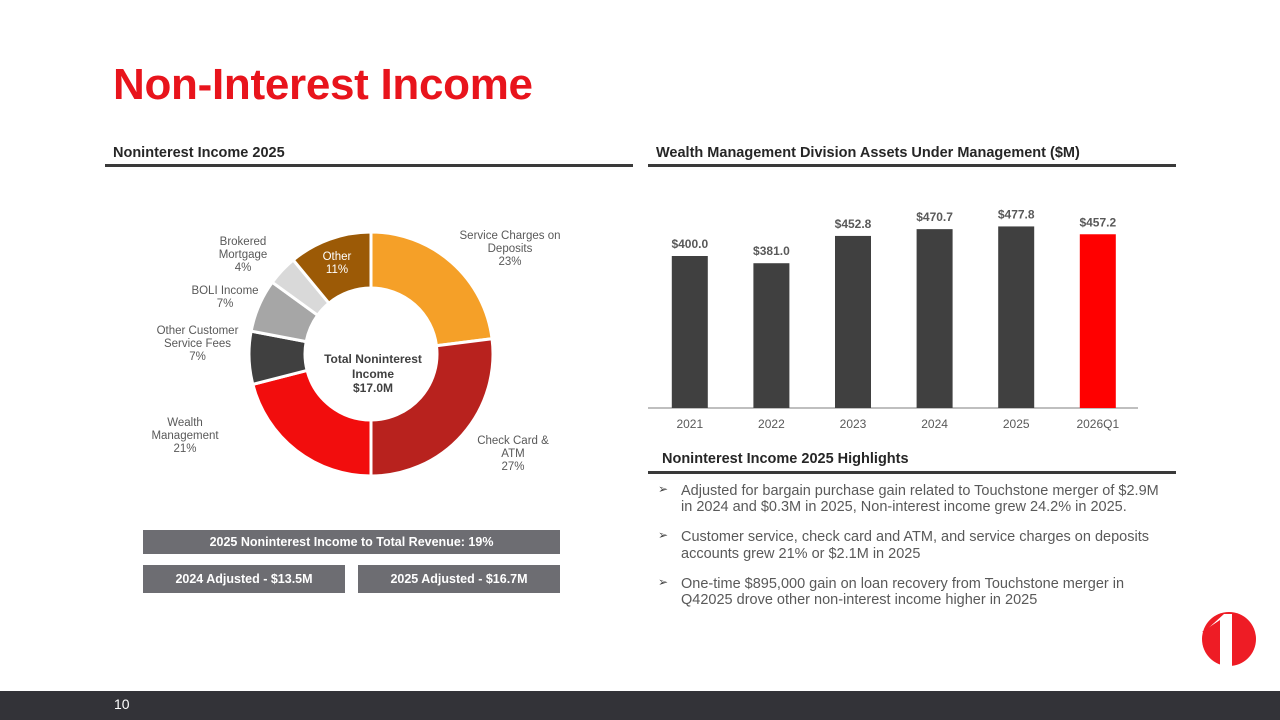 This screenshot has width=1280, height=720. What do you see at coordinates (122, 704) in the screenshot?
I see `page-number: 10` at bounding box center [122, 704].